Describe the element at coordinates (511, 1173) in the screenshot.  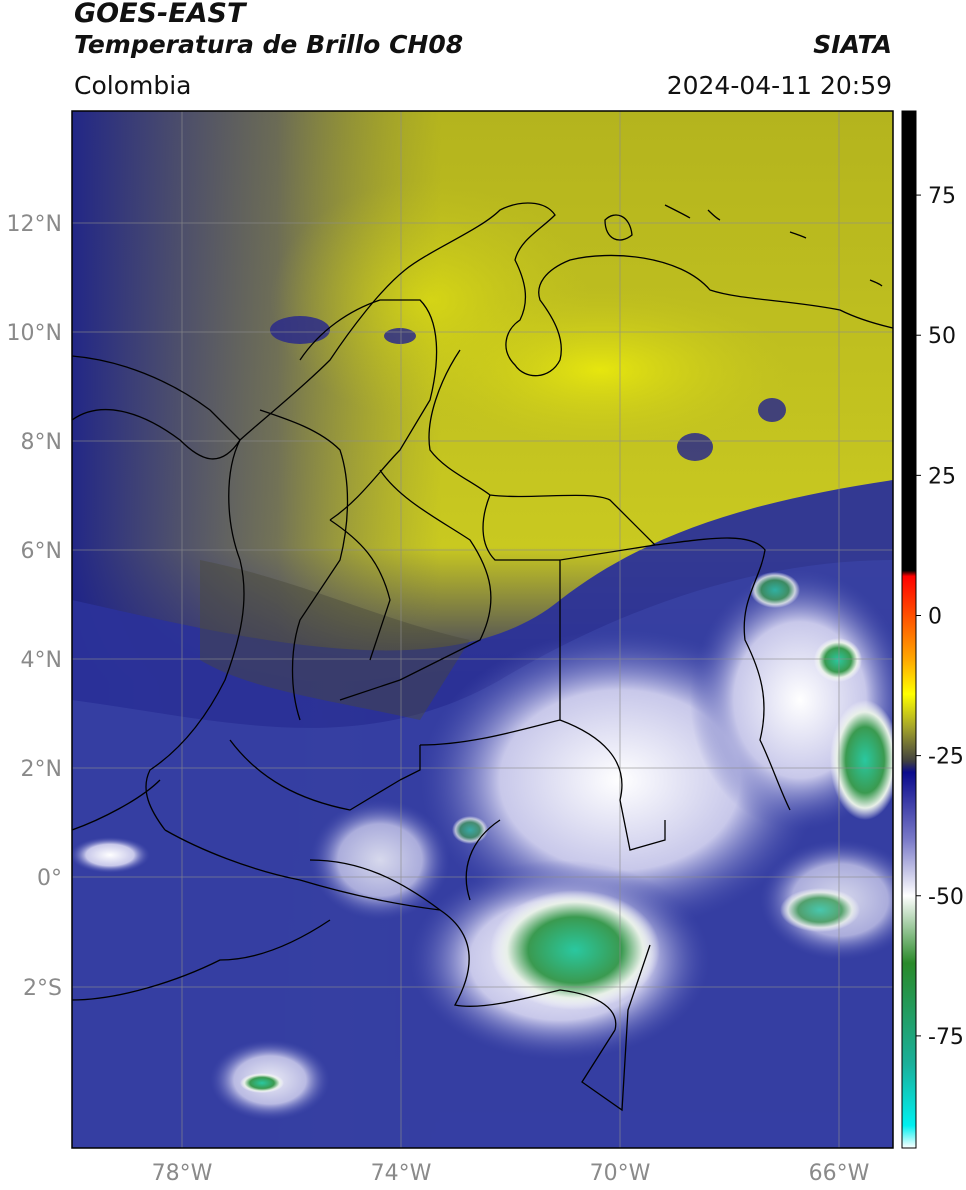
I see `longitude-labels: 78°W 74°W 70°W 66°W` at that location.